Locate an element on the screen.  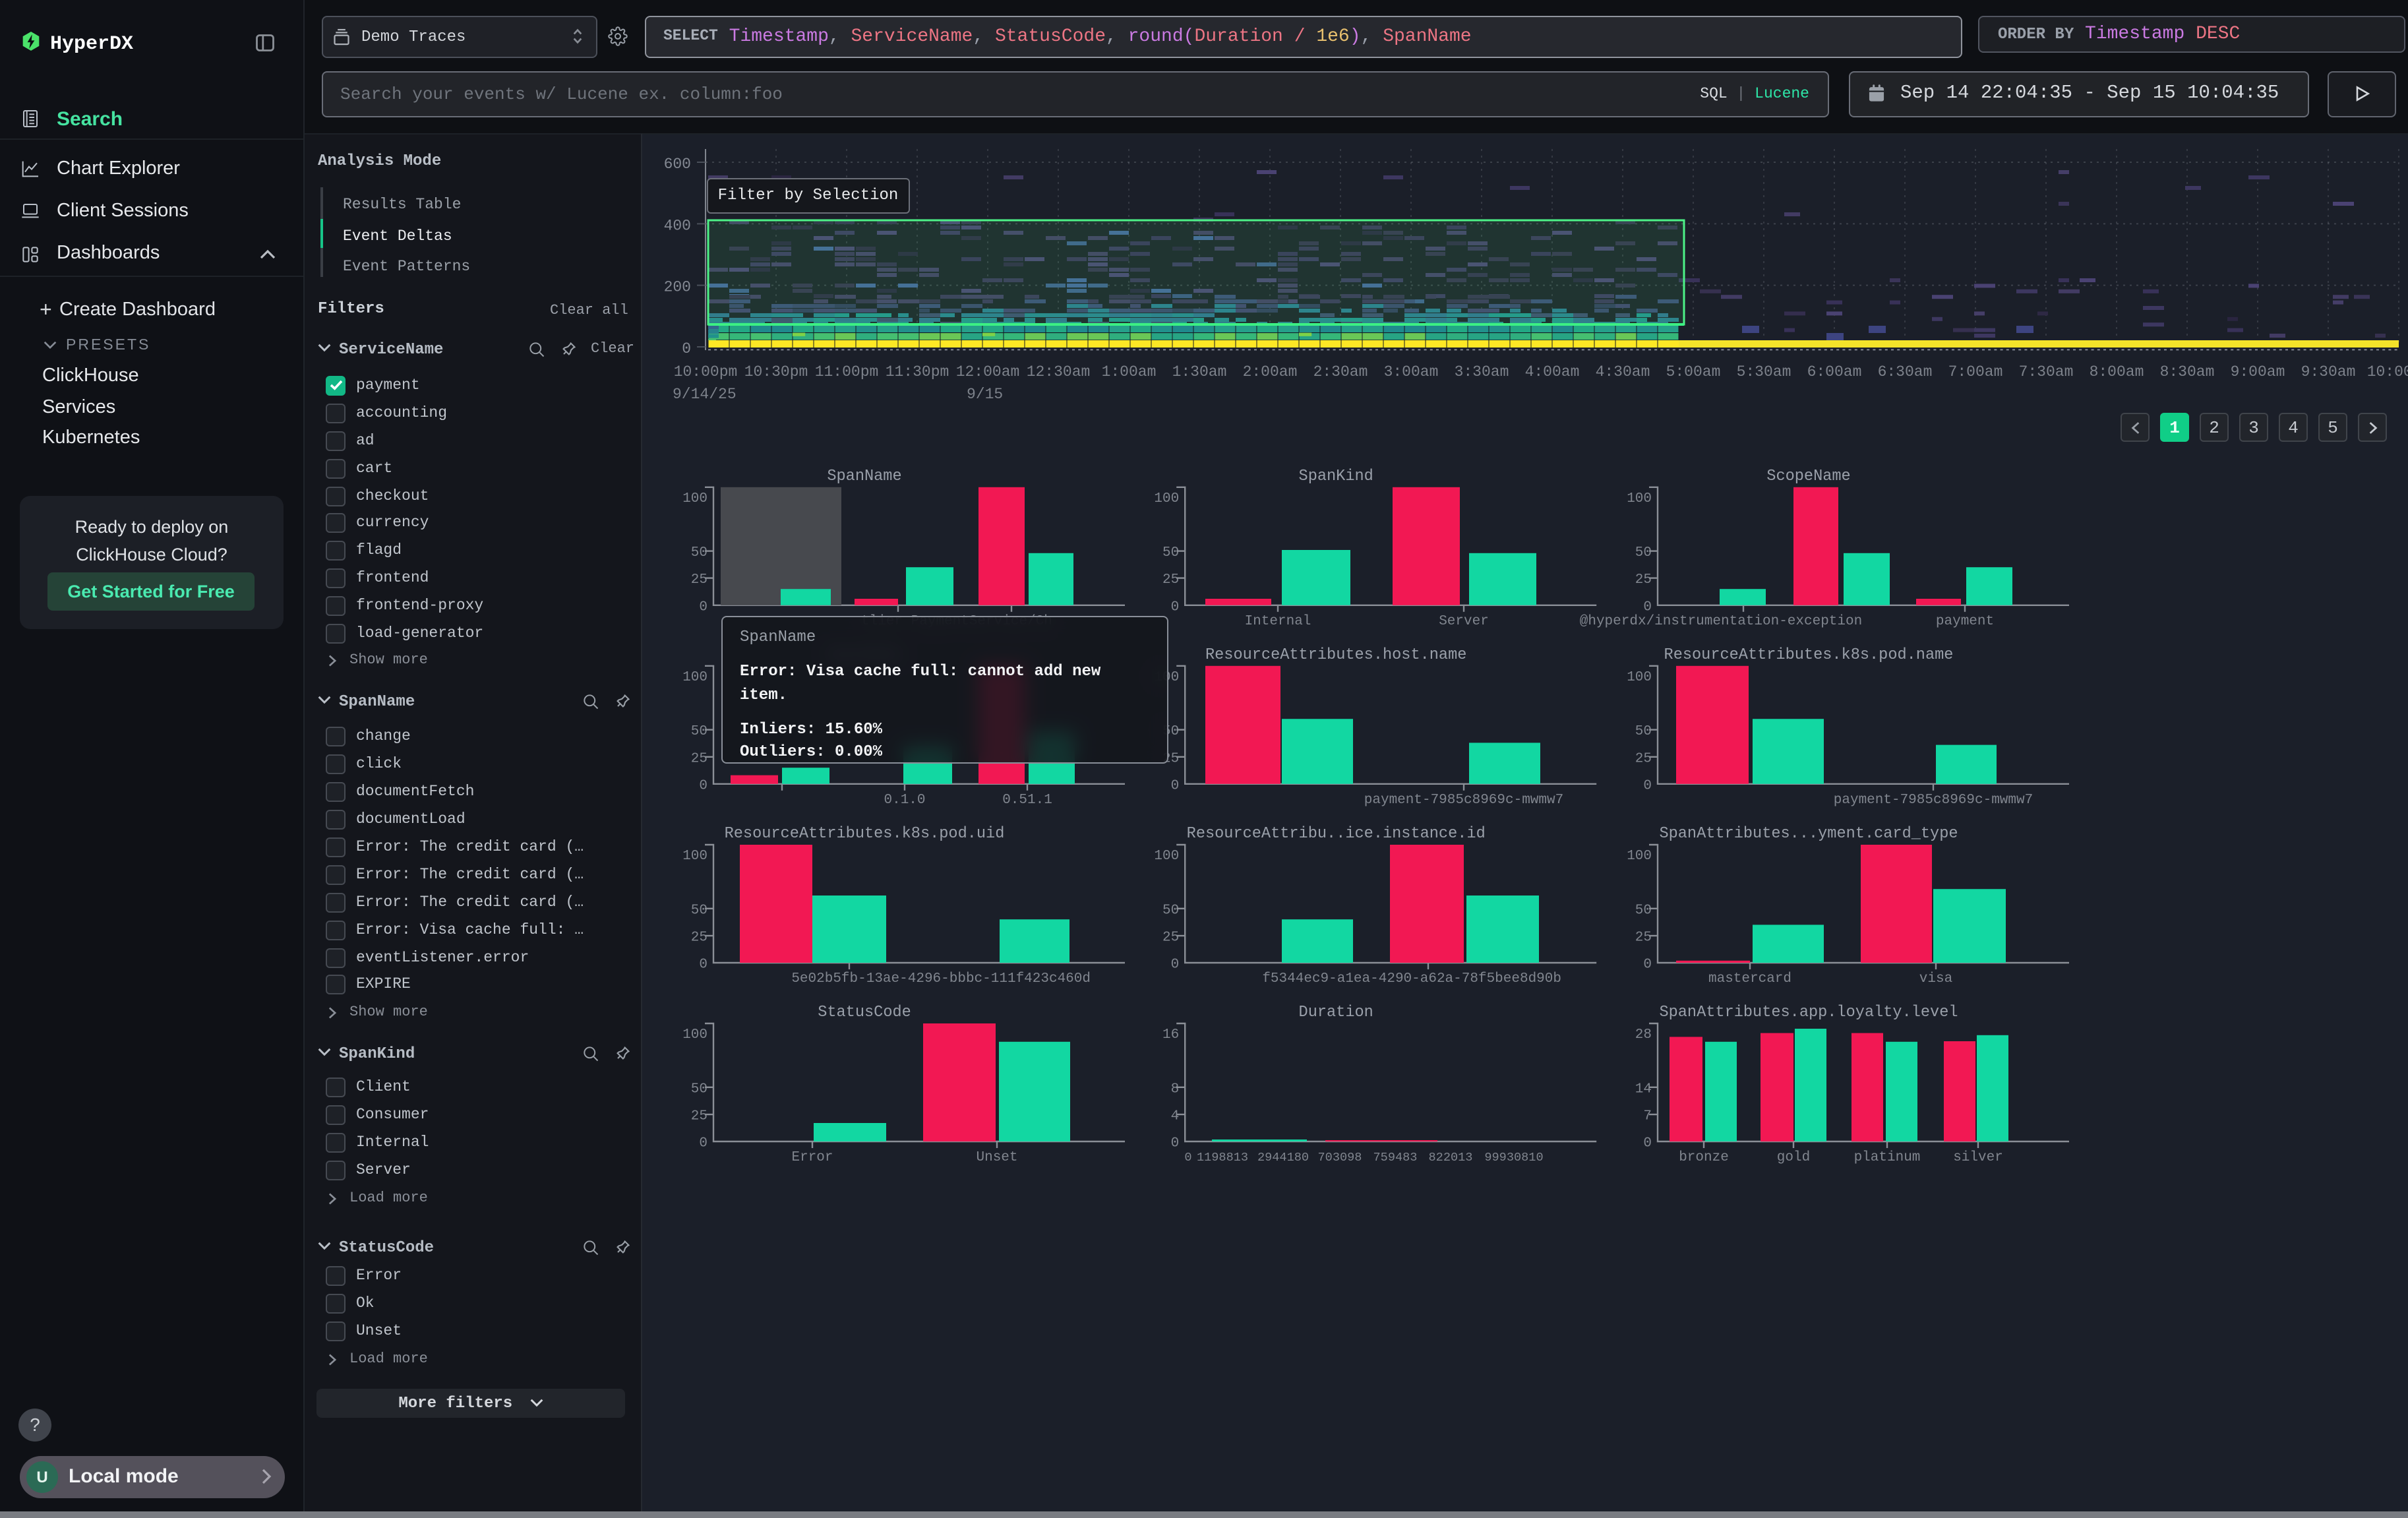
svg-text: ResourceAttributes.host.name is located at coordinates (1336, 655).